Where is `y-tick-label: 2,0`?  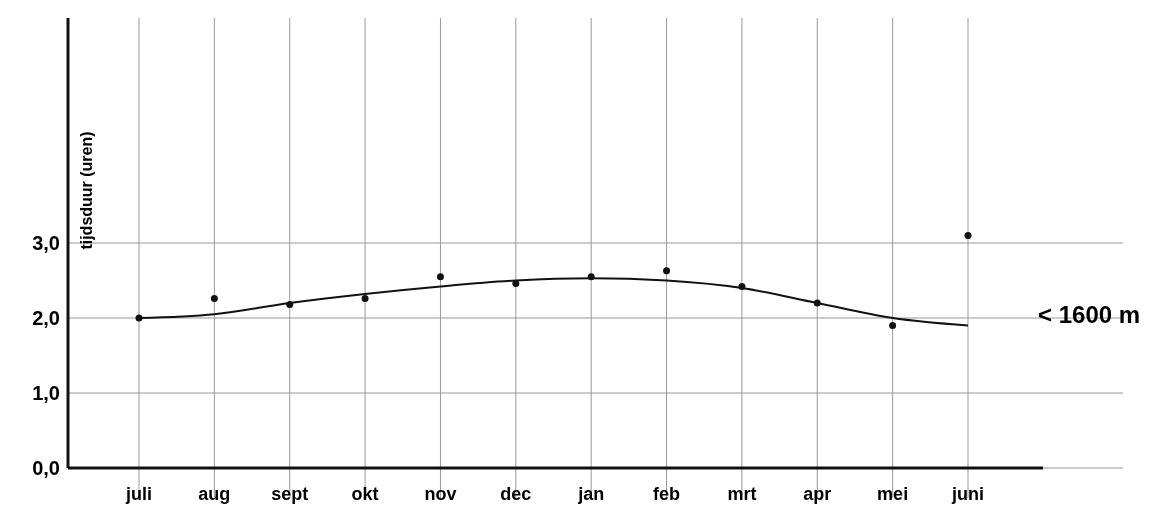
y-tick-label: 2,0 is located at coordinates (46, 318).